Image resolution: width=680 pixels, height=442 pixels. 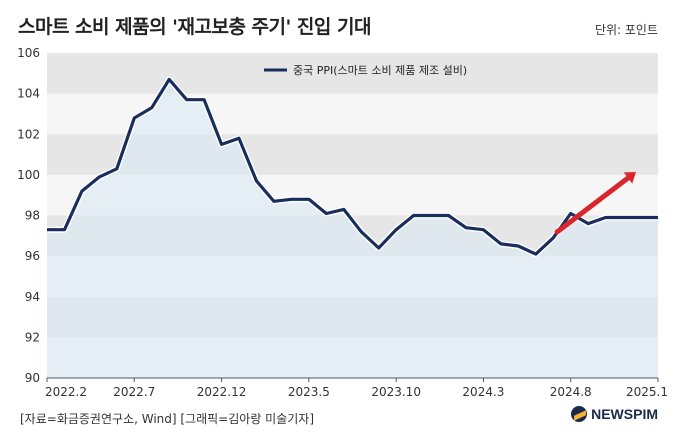 What do you see at coordinates (579, 414) in the screenshot?
I see `logo-icon` at bounding box center [579, 414].